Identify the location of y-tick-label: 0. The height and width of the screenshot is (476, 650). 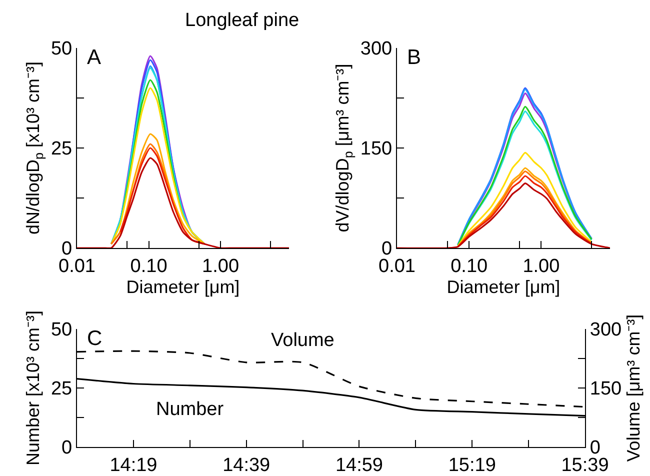
(67, 448).